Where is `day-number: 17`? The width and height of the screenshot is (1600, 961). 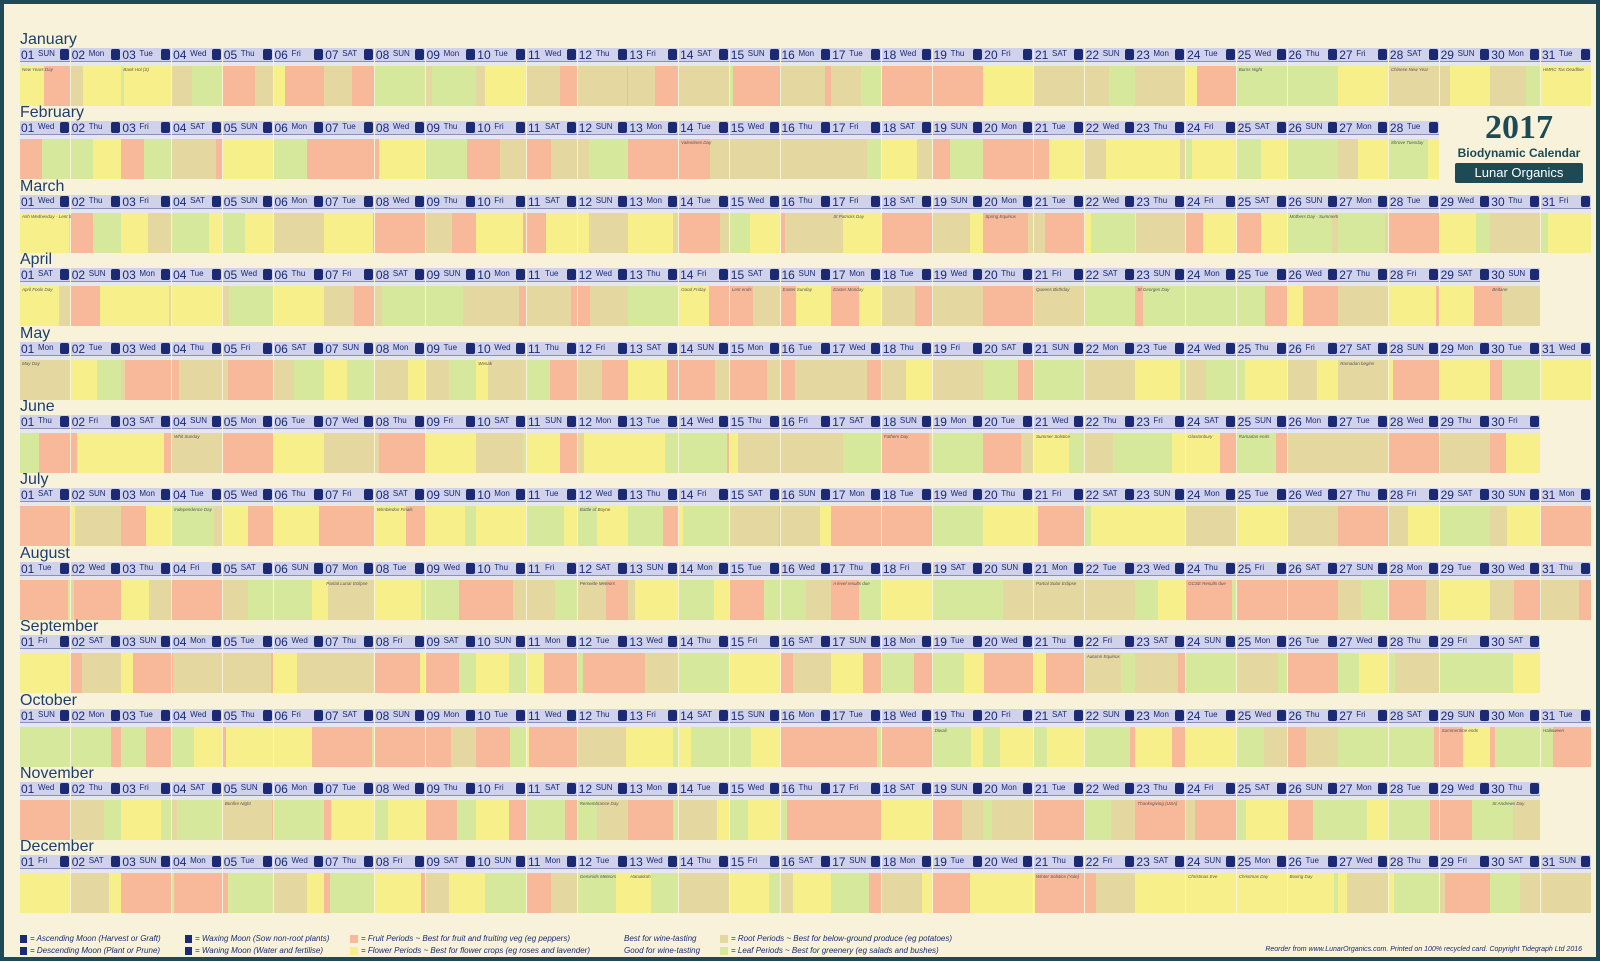
day-number: 17 is located at coordinates (839, 348).